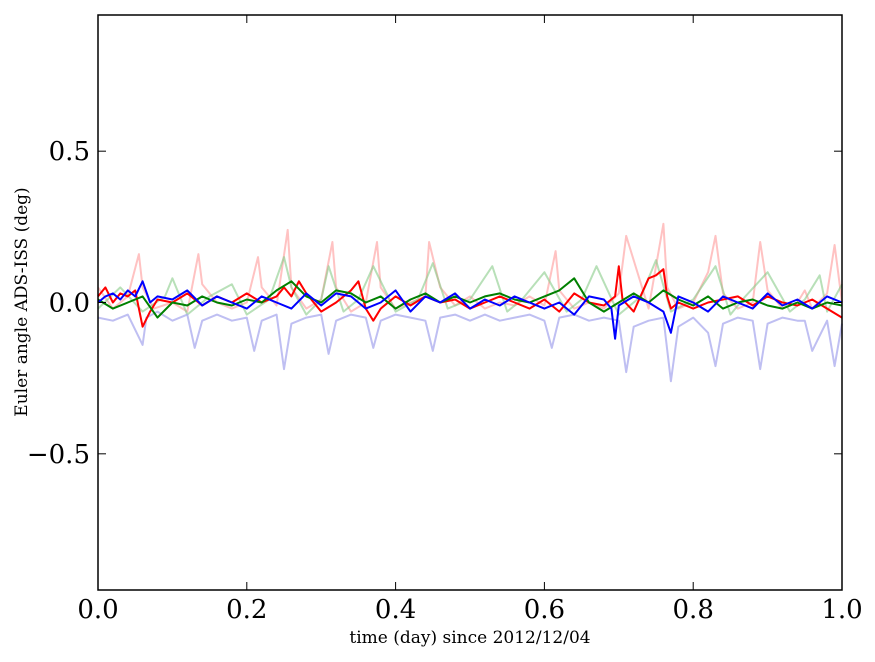 This screenshot has height=662, width=875. I want to click on x-tick-label: 0.6, so click(544, 610).